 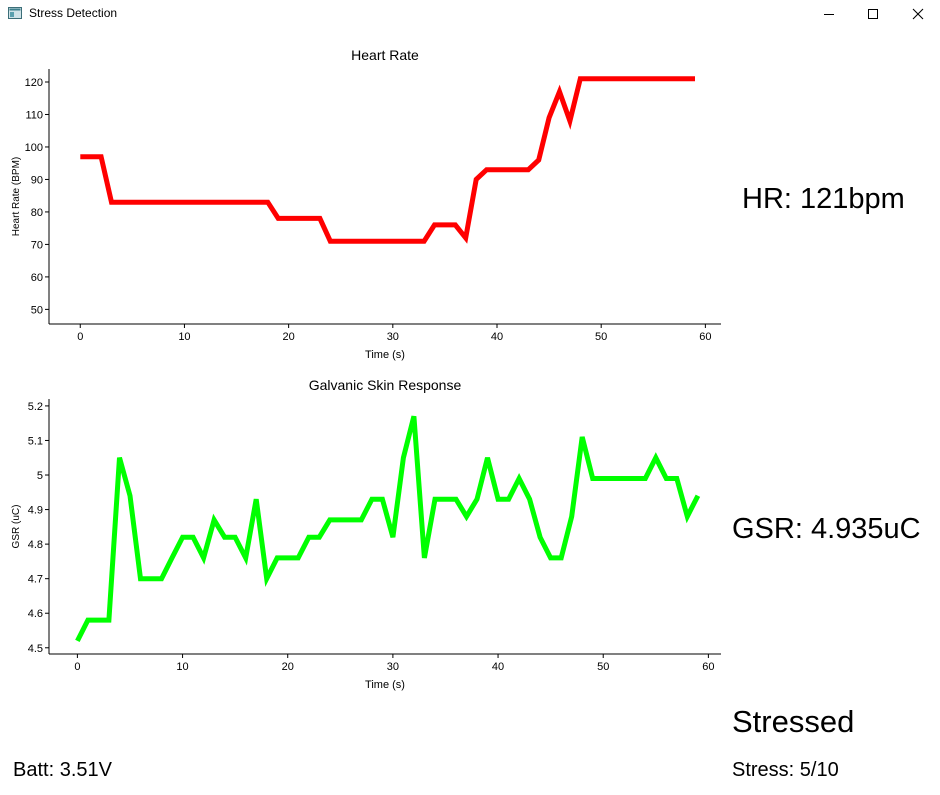 I want to click on chart-0-x-tick-label: 50, so click(x=601, y=337).